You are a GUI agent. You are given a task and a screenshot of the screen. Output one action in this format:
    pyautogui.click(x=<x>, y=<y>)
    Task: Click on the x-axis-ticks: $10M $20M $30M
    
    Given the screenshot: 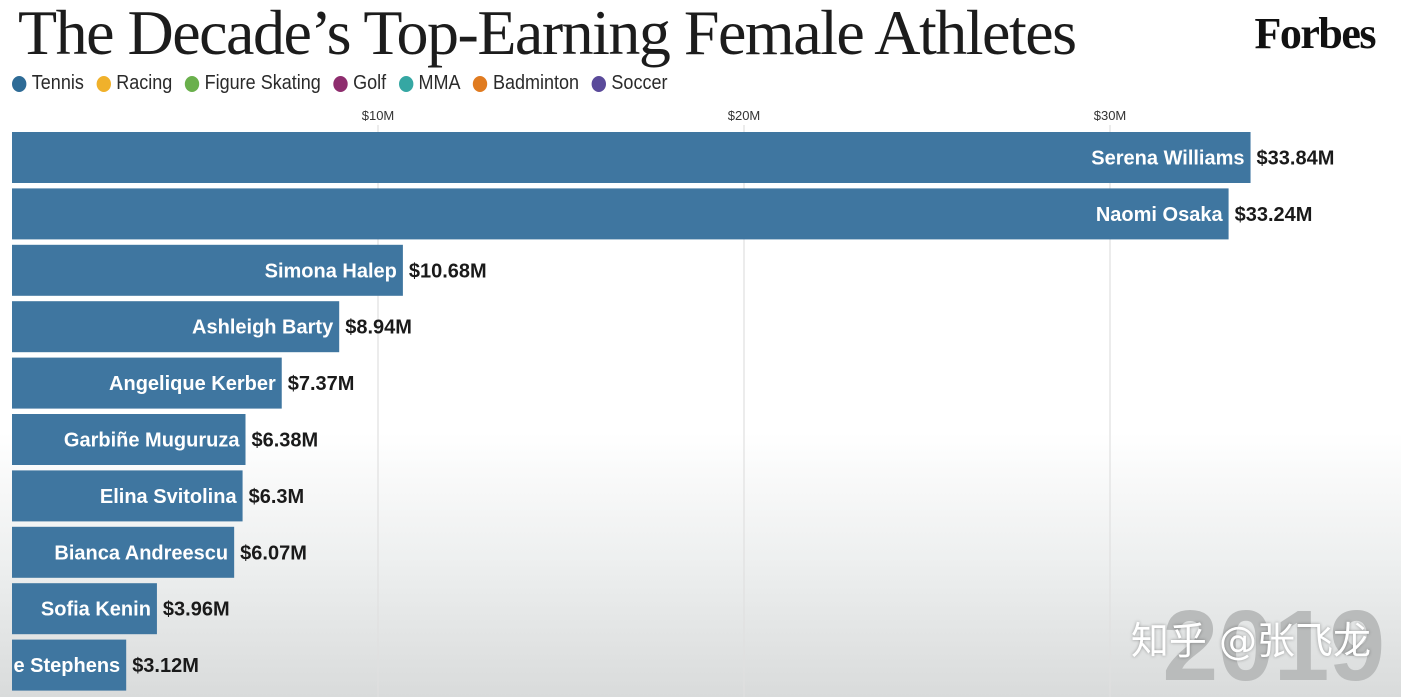 What is the action you would take?
    pyautogui.click(x=744, y=115)
    